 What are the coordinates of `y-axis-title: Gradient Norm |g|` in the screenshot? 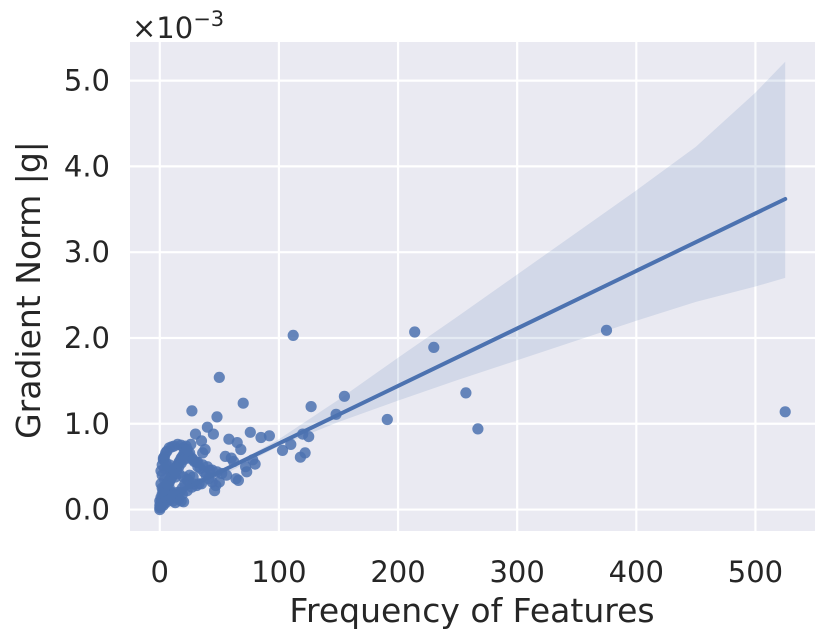 It's located at (28, 290).